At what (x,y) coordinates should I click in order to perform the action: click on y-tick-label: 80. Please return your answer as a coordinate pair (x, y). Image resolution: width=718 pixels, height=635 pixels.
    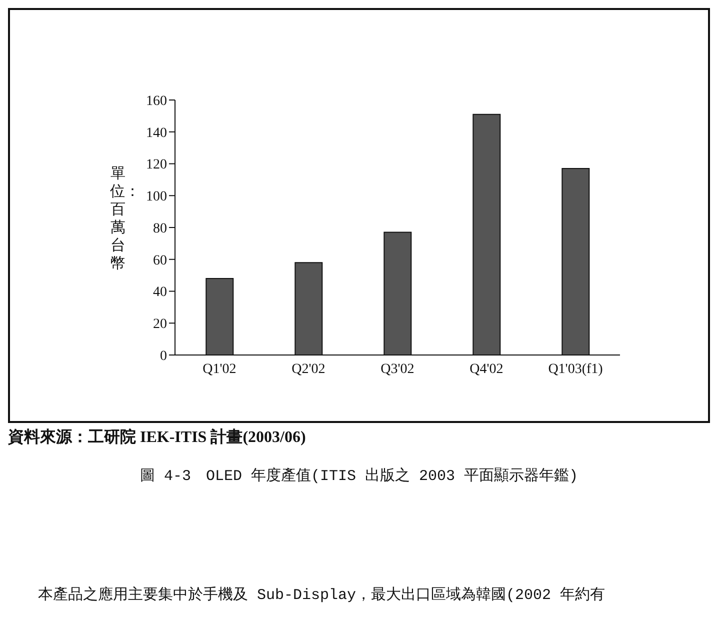
    Looking at the image, I should click on (160, 228).